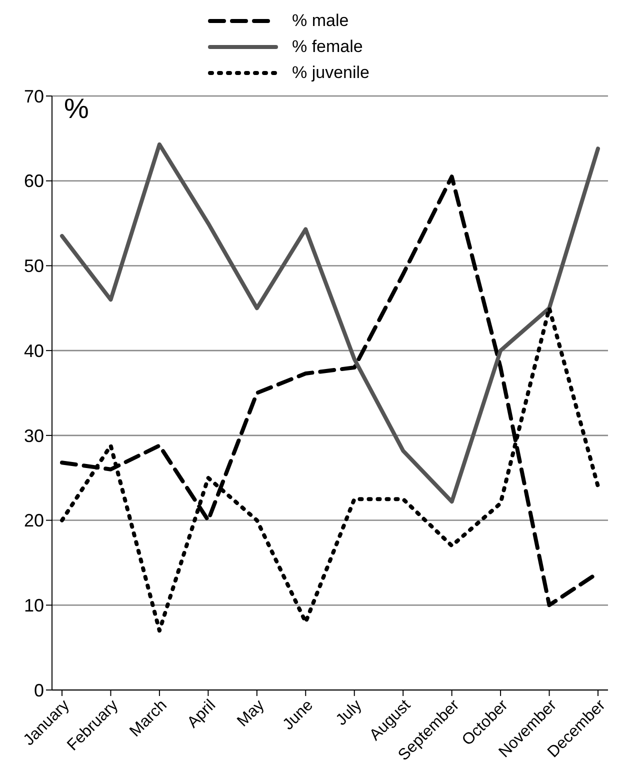 The width and height of the screenshot is (628, 780). What do you see at coordinates (34, 96) in the screenshot?
I see `y-tick-label: 70` at bounding box center [34, 96].